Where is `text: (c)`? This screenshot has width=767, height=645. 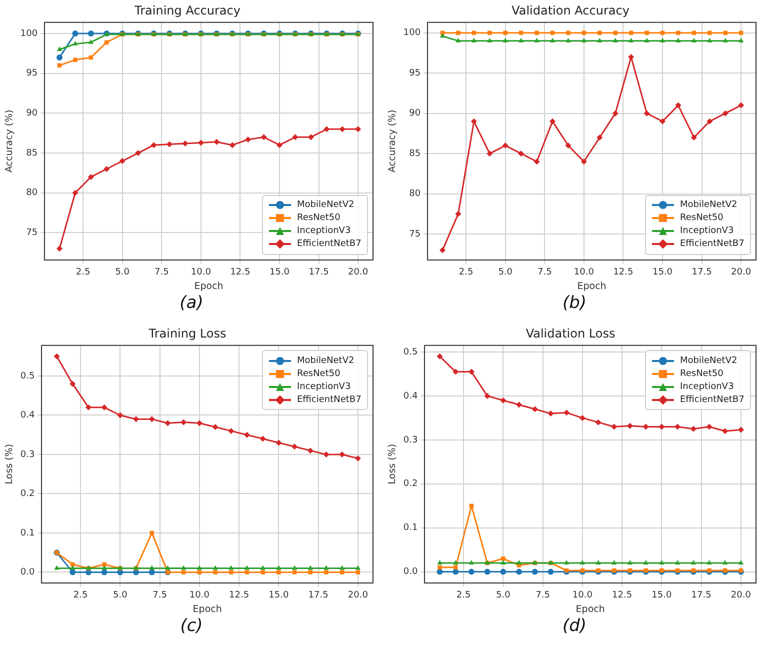
text: (c) is located at coordinates (191, 626).